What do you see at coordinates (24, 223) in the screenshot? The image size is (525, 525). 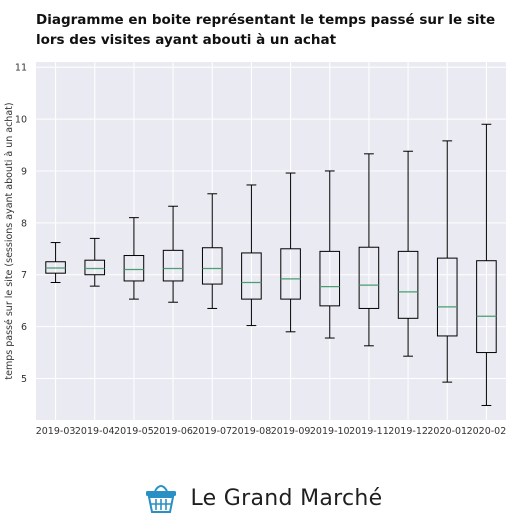 I see `y-tick-label: 8` at bounding box center [24, 223].